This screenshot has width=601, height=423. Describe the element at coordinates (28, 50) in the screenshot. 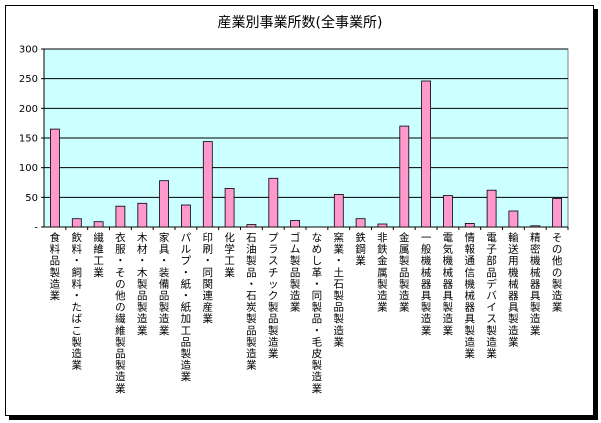

I see `y-tick-label: 300` at that location.